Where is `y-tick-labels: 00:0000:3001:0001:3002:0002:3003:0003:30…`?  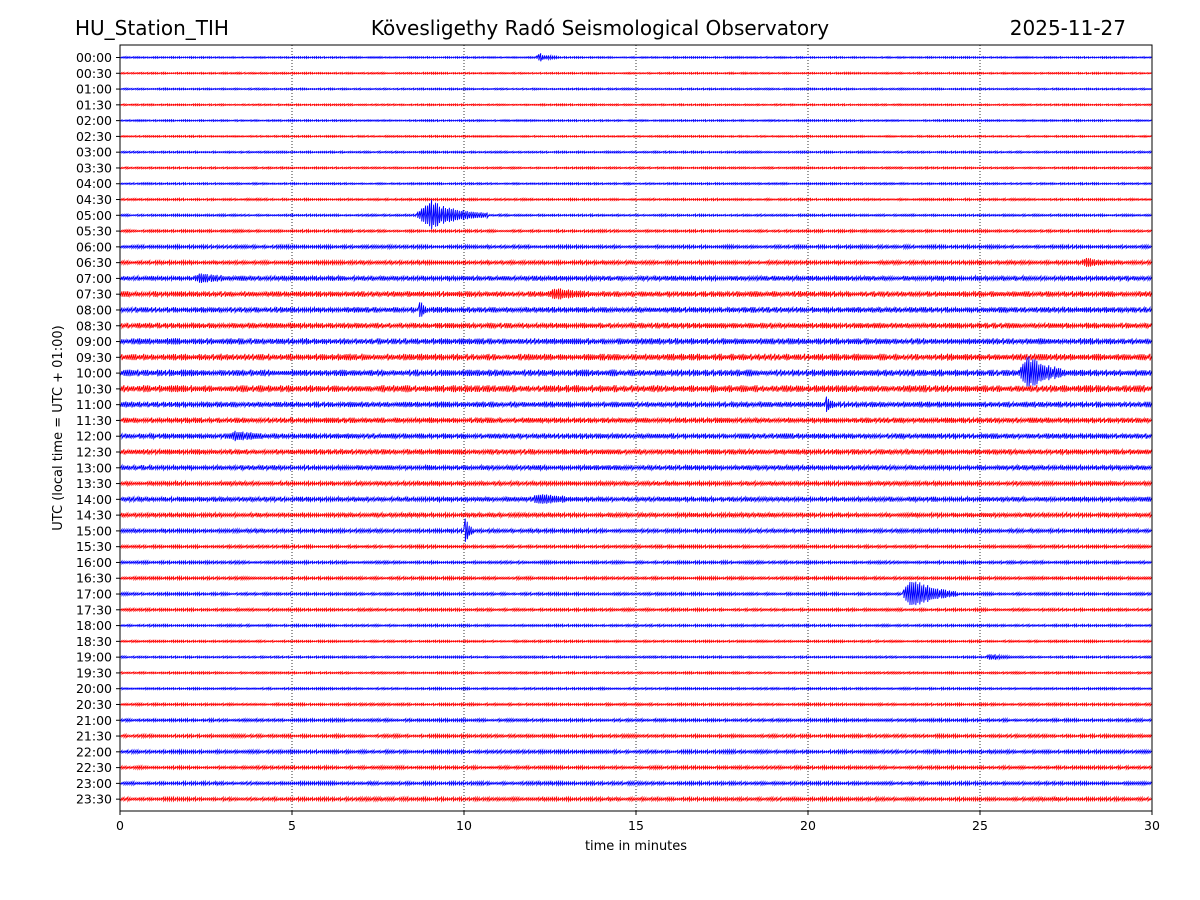
y-tick-labels: 00:0000:3001:0001:3002:0002:3003:0003:30… is located at coordinates (98, 428).